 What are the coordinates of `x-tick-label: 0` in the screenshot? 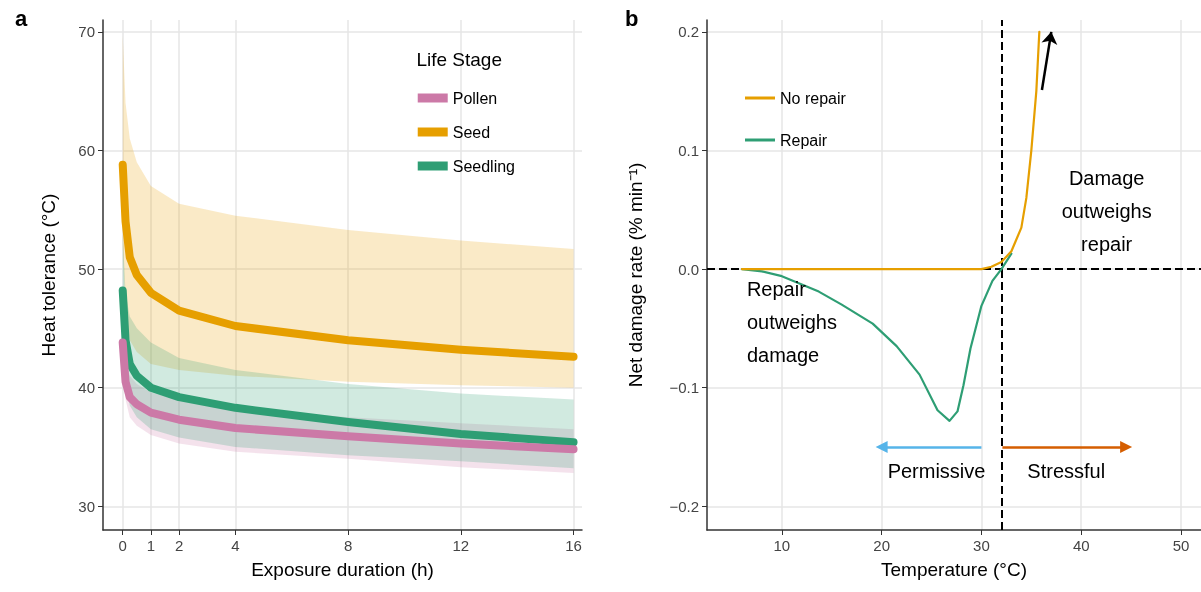 It's located at (122, 545).